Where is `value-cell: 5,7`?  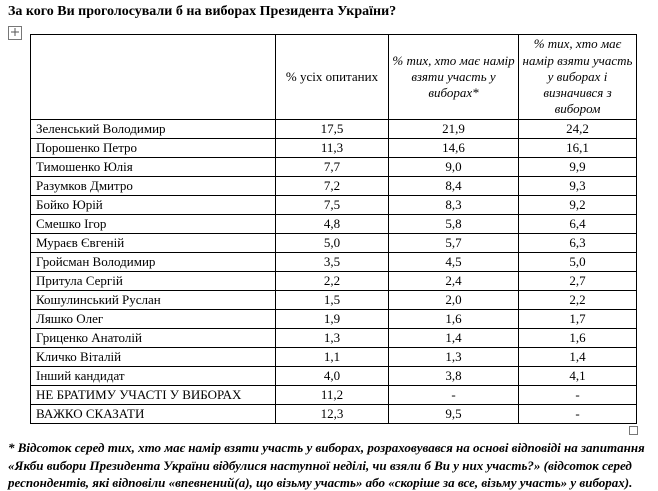 value-cell: 5,7 is located at coordinates (453, 243).